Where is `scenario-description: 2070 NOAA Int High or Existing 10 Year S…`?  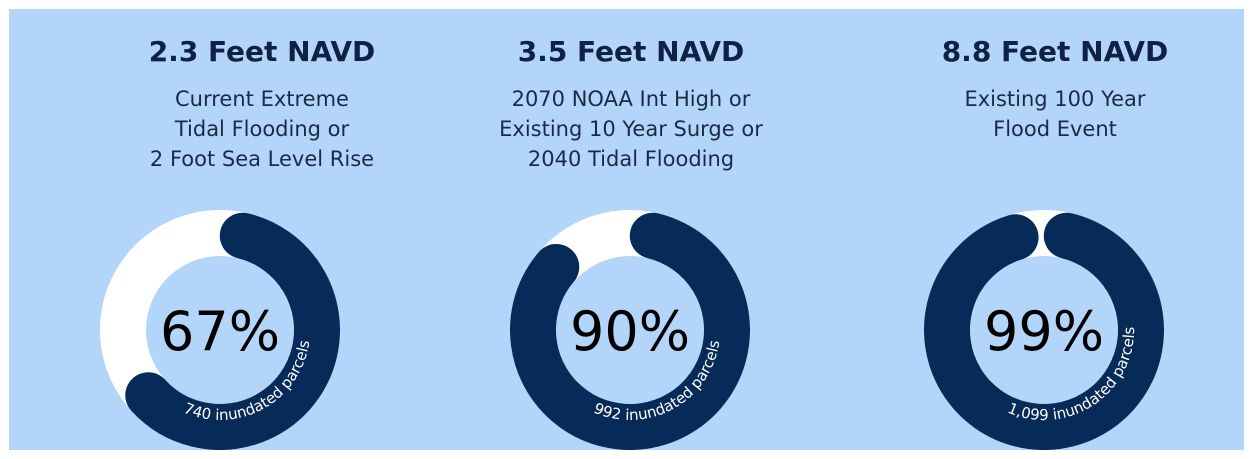
scenario-description: 2070 NOAA Int High or Existing 10 Year S… is located at coordinates (631, 129).